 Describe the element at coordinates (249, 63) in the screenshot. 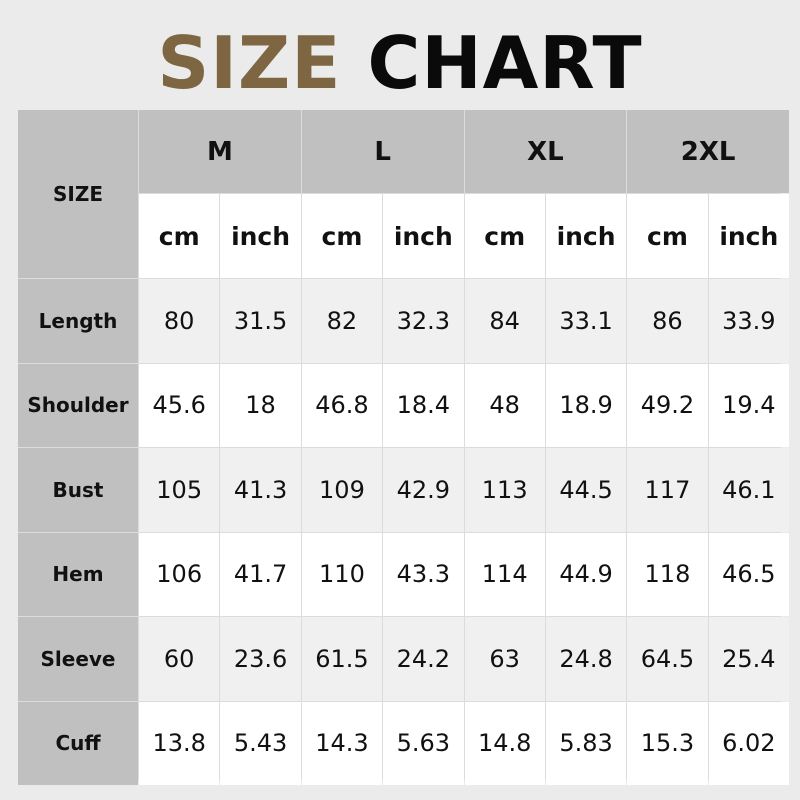

I see `title-size: SIZE` at that location.